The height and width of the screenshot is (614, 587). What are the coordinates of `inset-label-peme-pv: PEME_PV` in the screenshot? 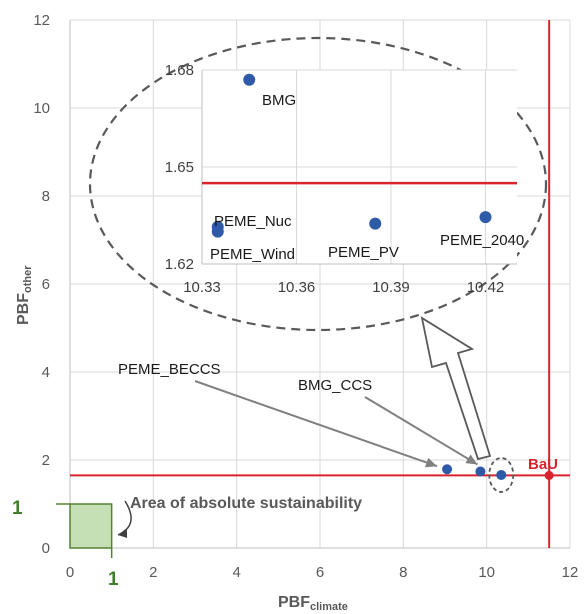 It's located at (363, 252).